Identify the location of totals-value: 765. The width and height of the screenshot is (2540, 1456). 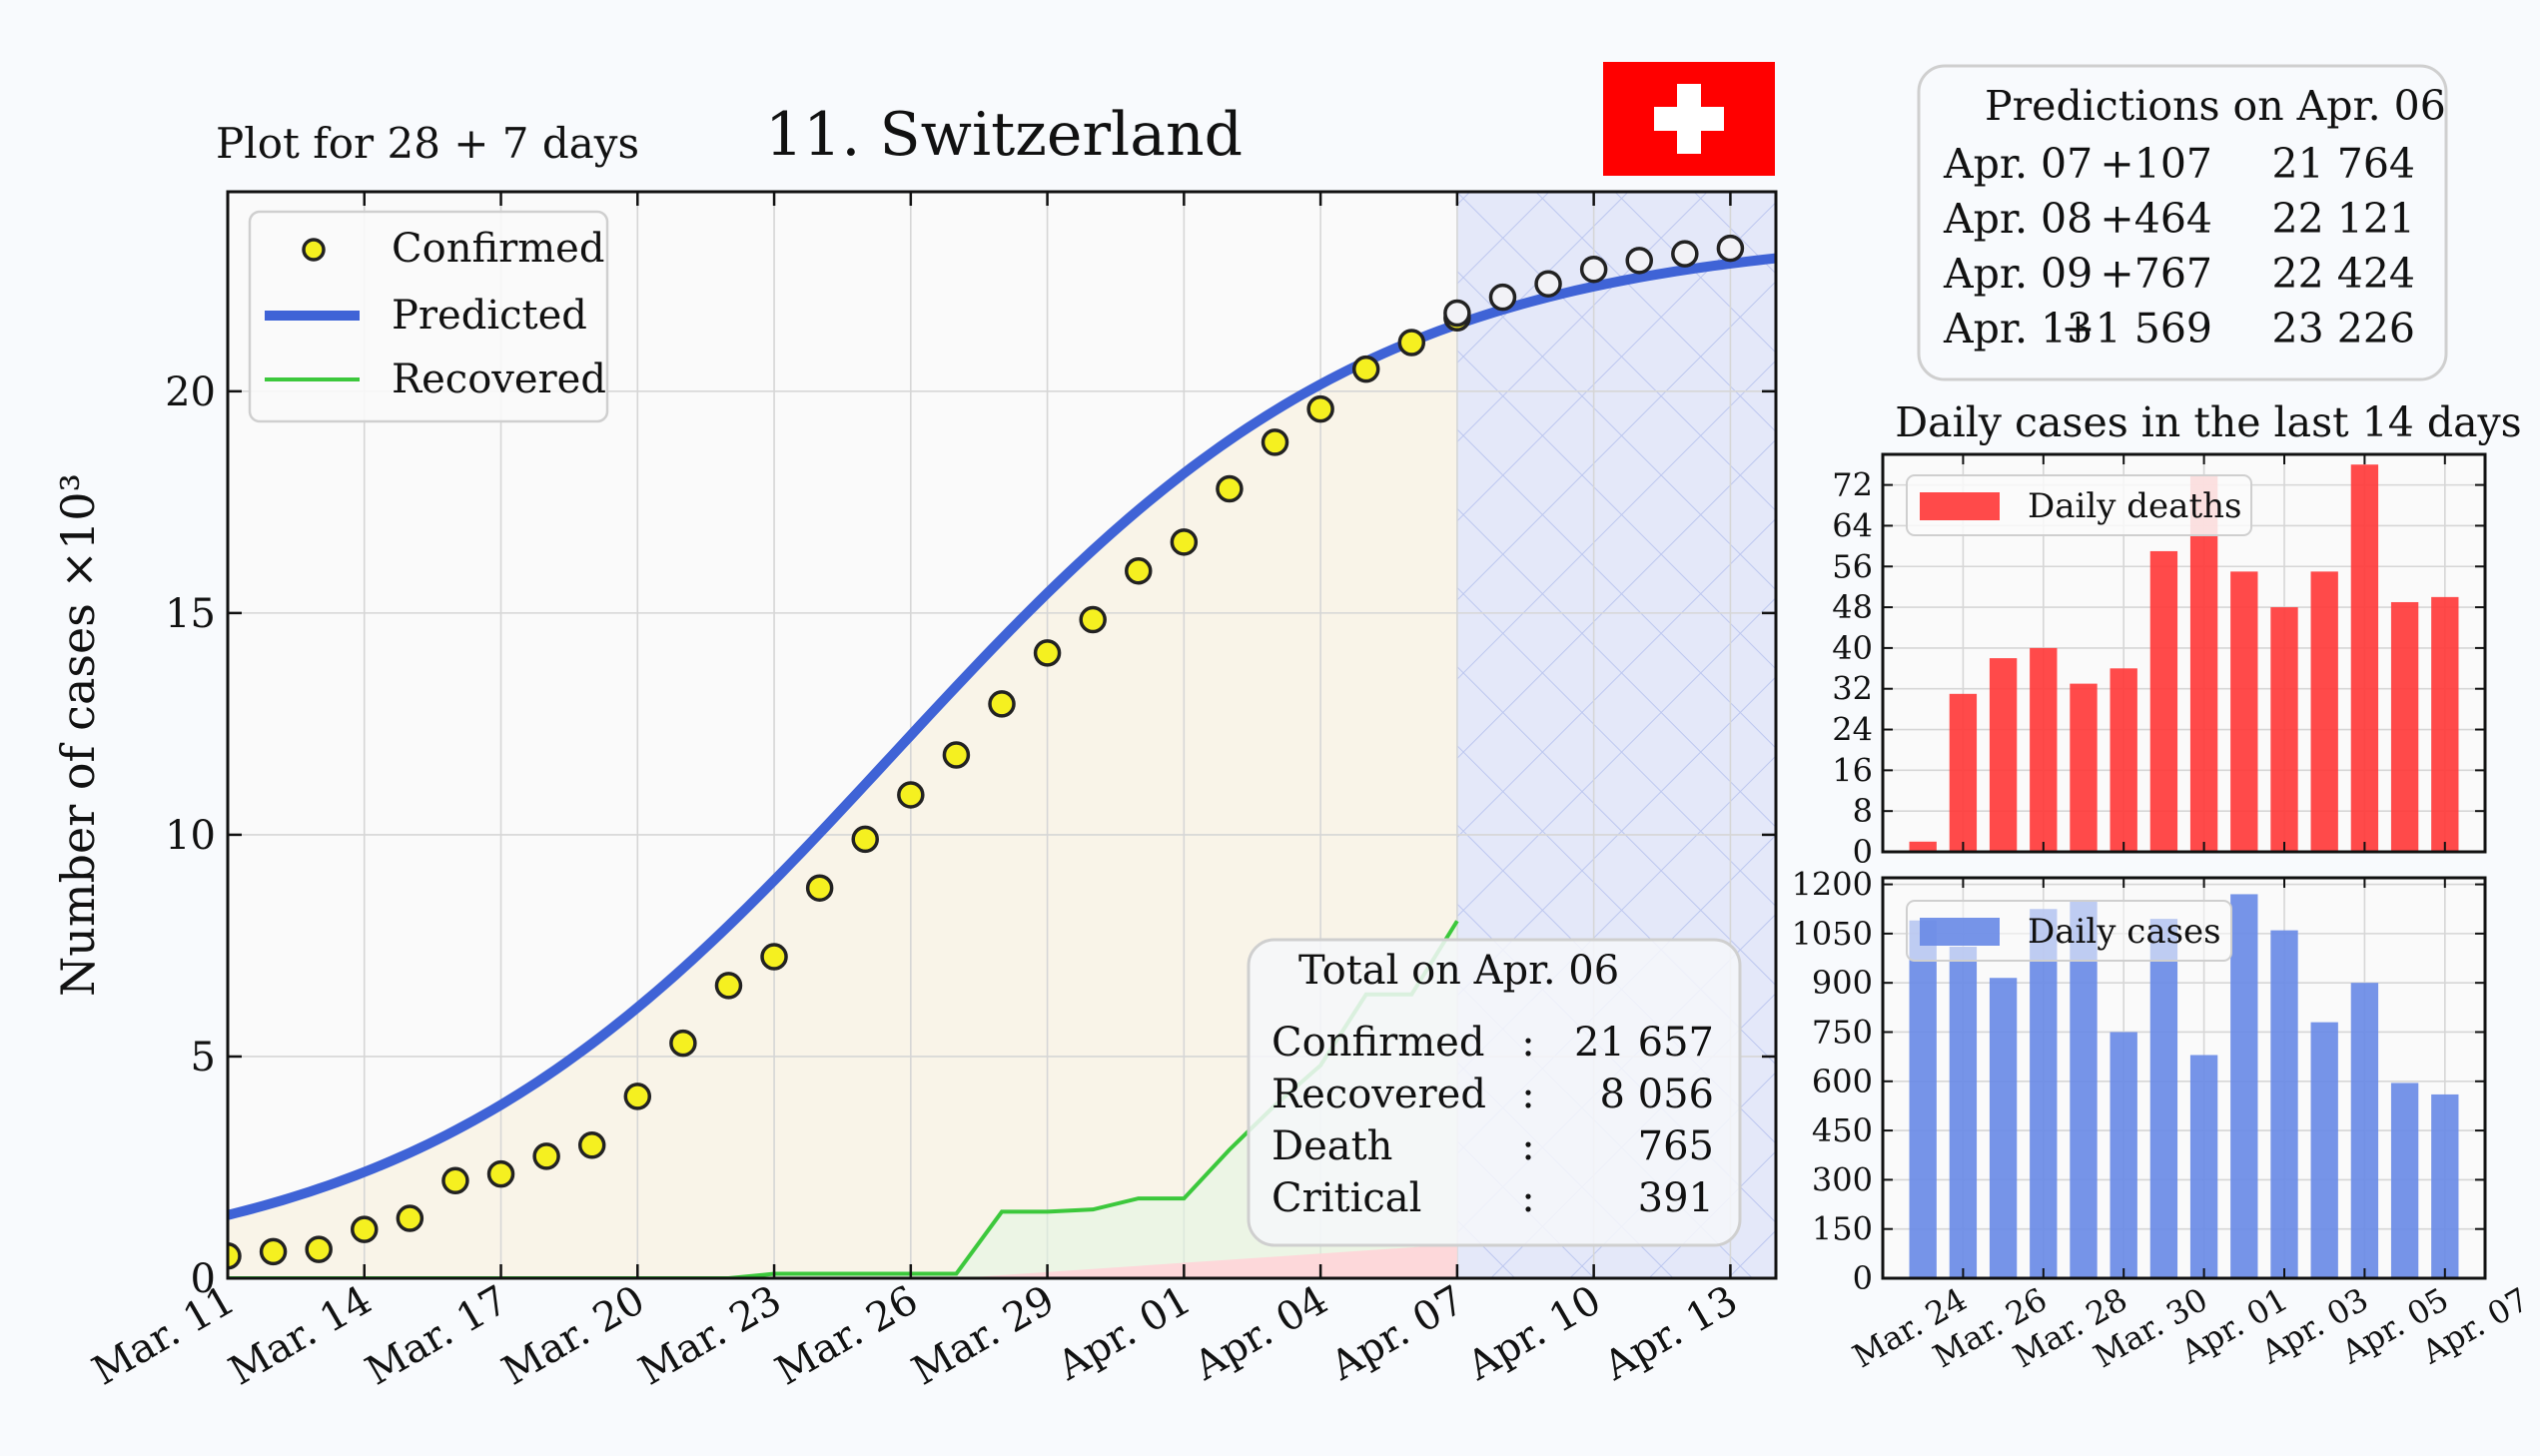
(1676, 1146).